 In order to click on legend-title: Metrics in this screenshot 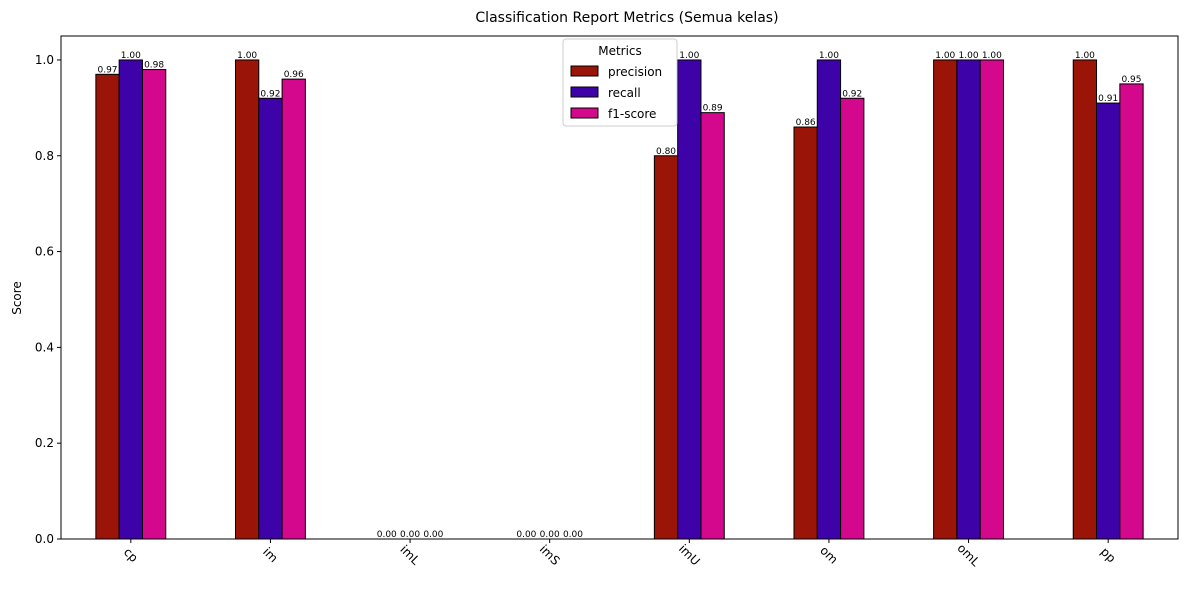, I will do `click(620, 51)`.